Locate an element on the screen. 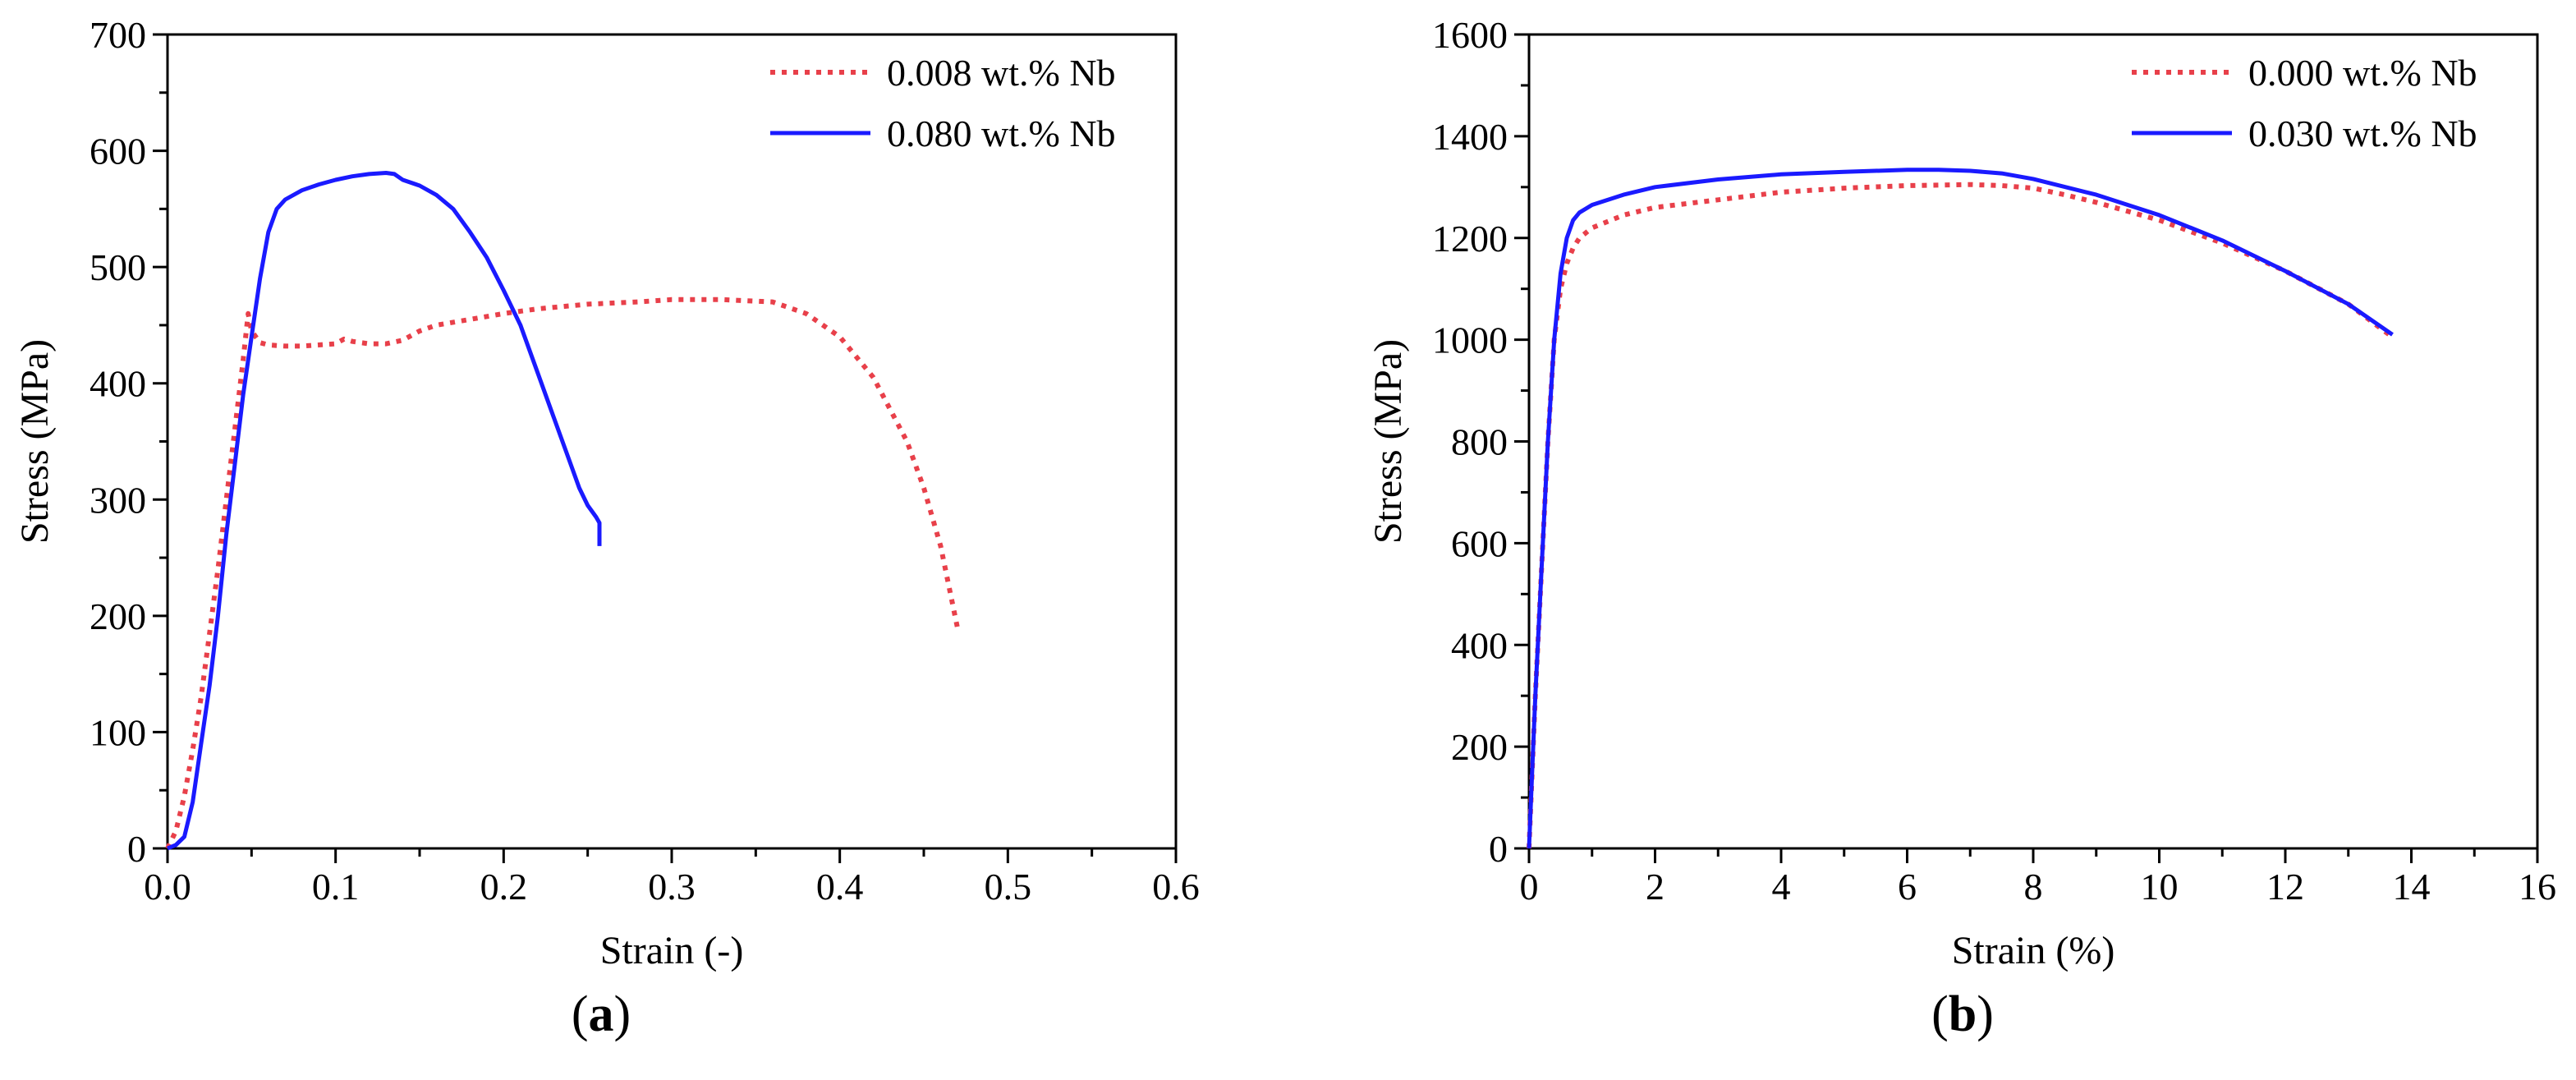 The width and height of the screenshot is (2576, 1080). y-tick-label: 300 is located at coordinates (118, 500).